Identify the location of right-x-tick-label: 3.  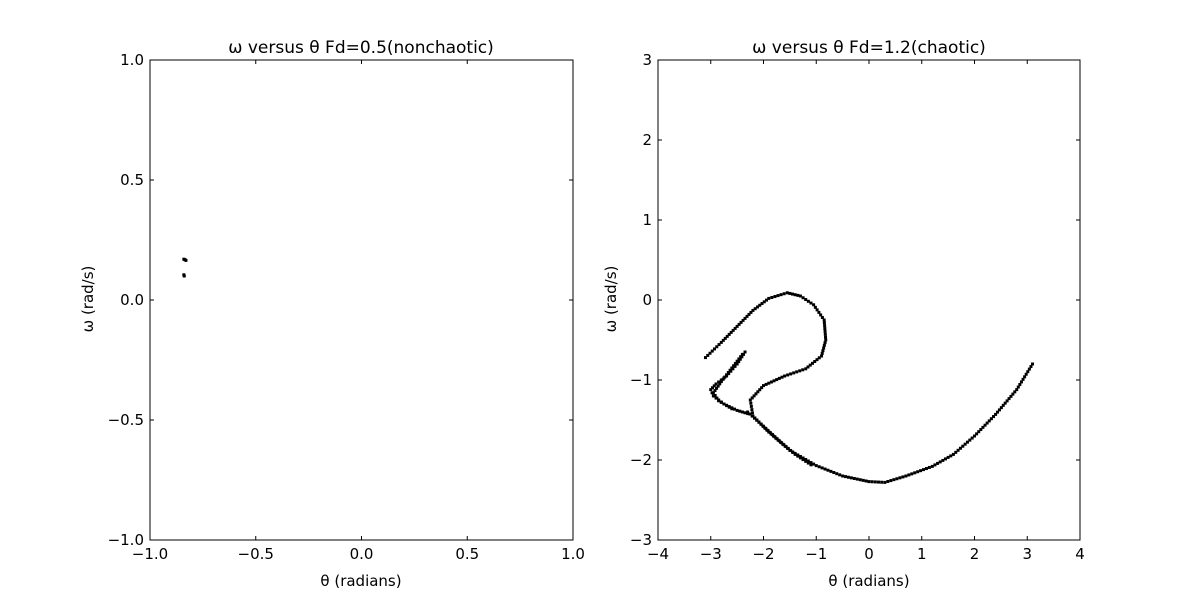
(1027, 554).